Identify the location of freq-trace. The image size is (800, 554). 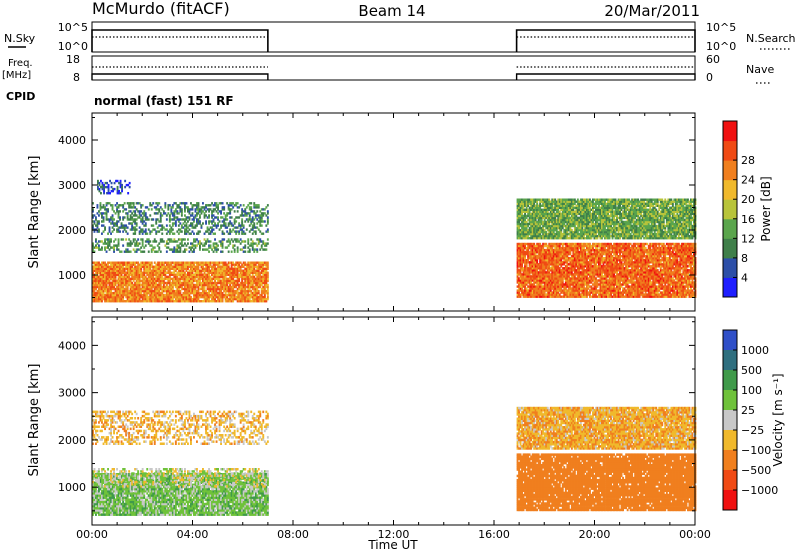
(393, 73).